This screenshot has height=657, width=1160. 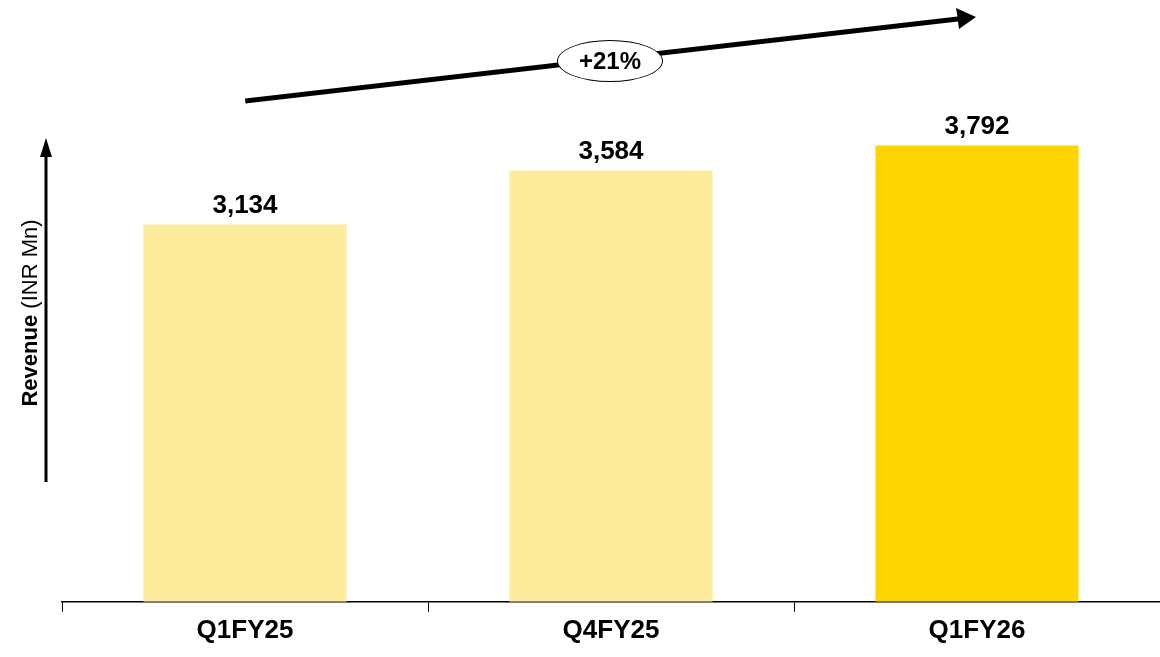 What do you see at coordinates (611, 628) in the screenshot?
I see `x-tick-label: Q4FY25` at bounding box center [611, 628].